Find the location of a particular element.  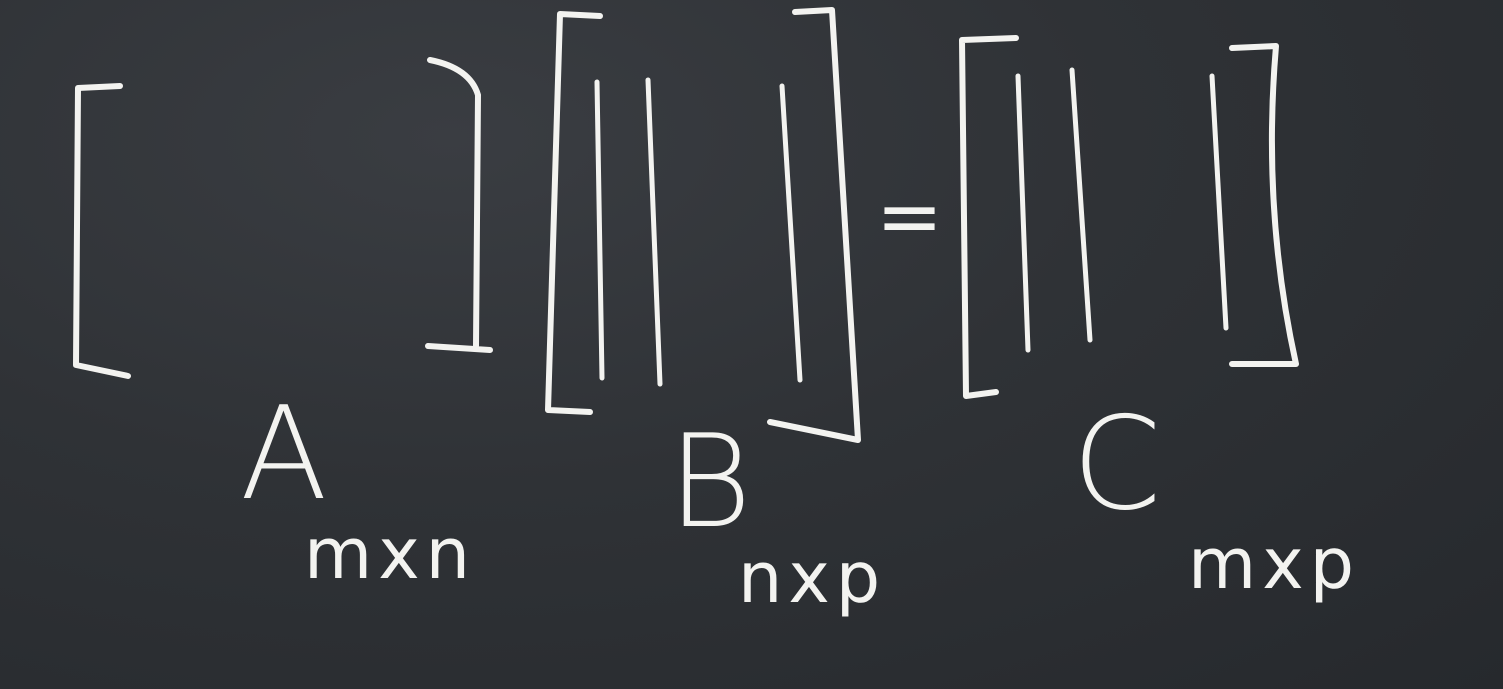

equals-sign: = is located at coordinates (909, 216).